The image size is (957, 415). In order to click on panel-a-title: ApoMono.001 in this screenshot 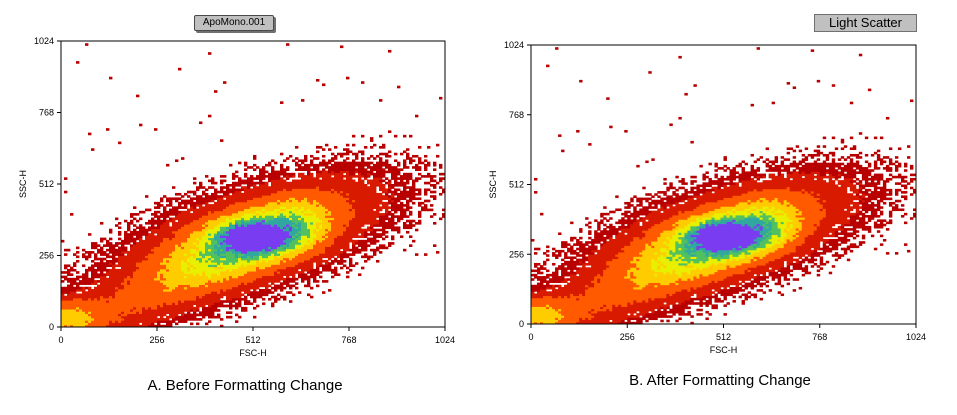, I will do `click(234, 23)`.